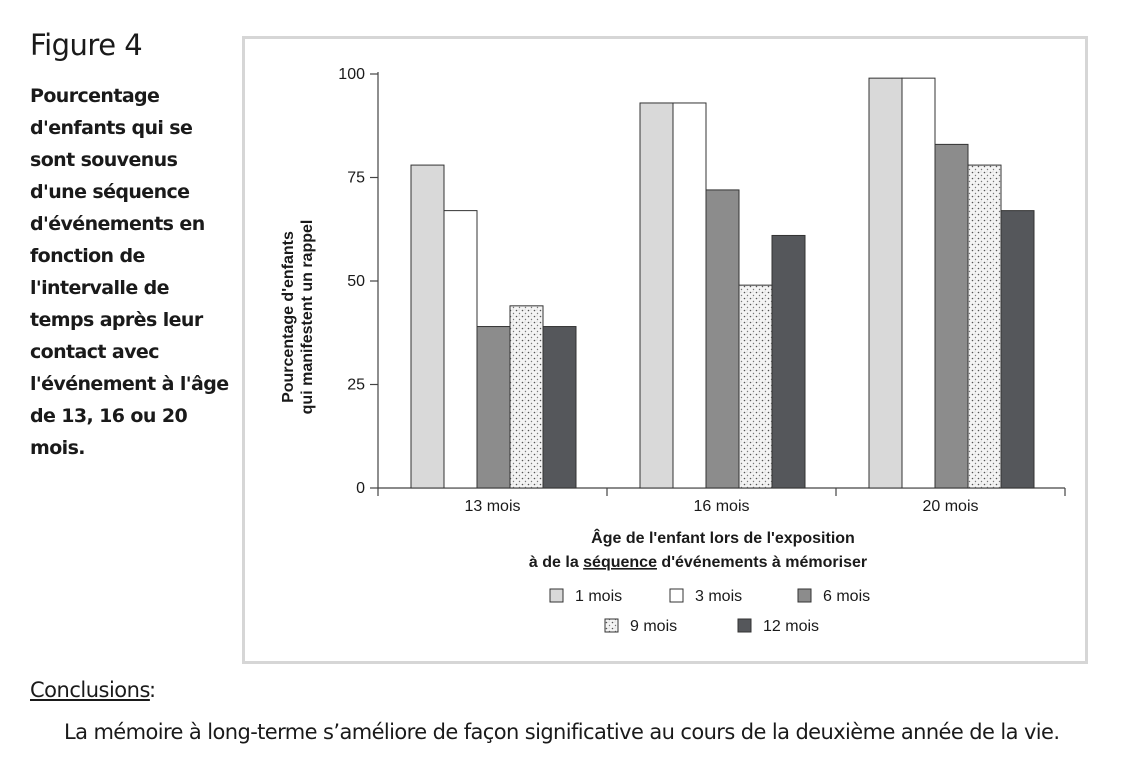 This screenshot has height=784, width=1136. What do you see at coordinates (722, 339) in the screenshot?
I see `bar-6-mois-16-mois` at bounding box center [722, 339].